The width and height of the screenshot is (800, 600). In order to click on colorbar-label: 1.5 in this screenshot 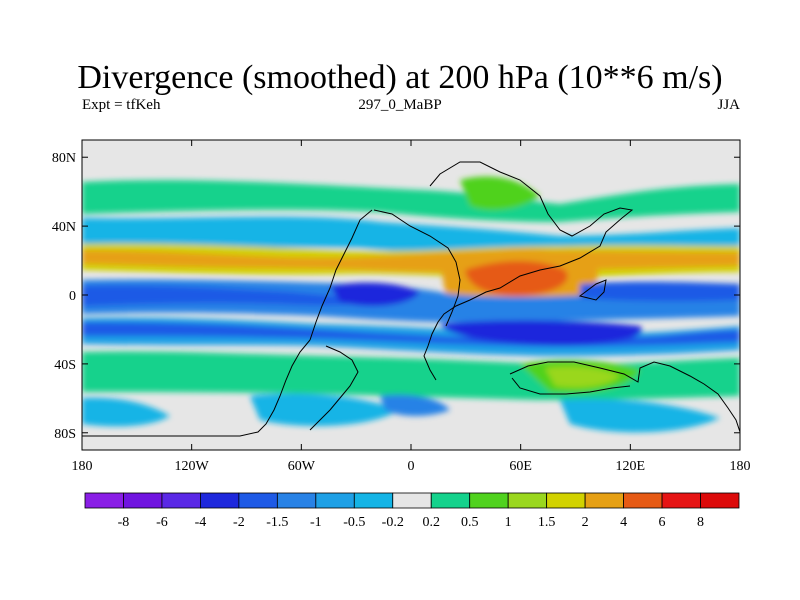, I will do `click(547, 522)`.